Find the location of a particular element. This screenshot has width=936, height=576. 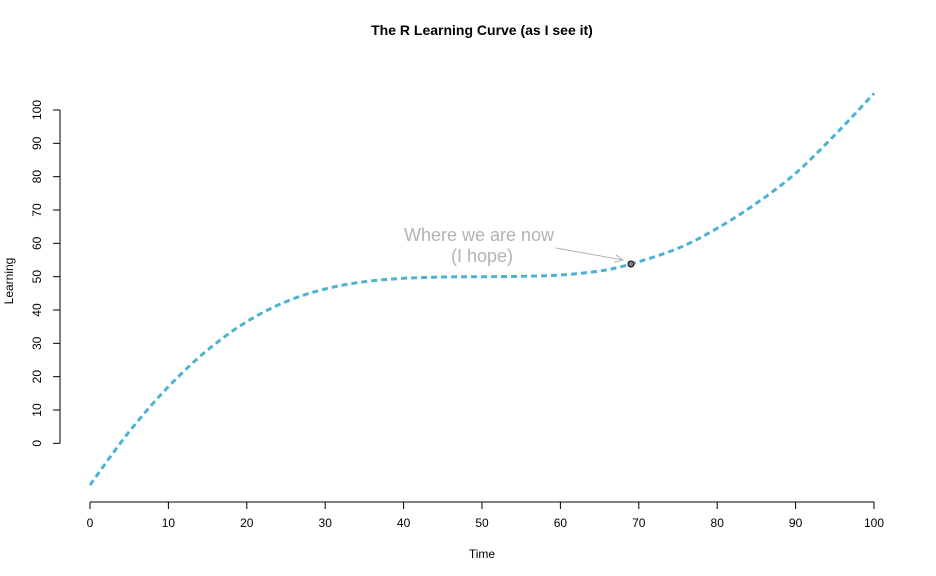

x-axis: 0 10 20 30 40 50 60 70 80 90 100 is located at coordinates (485, 515).